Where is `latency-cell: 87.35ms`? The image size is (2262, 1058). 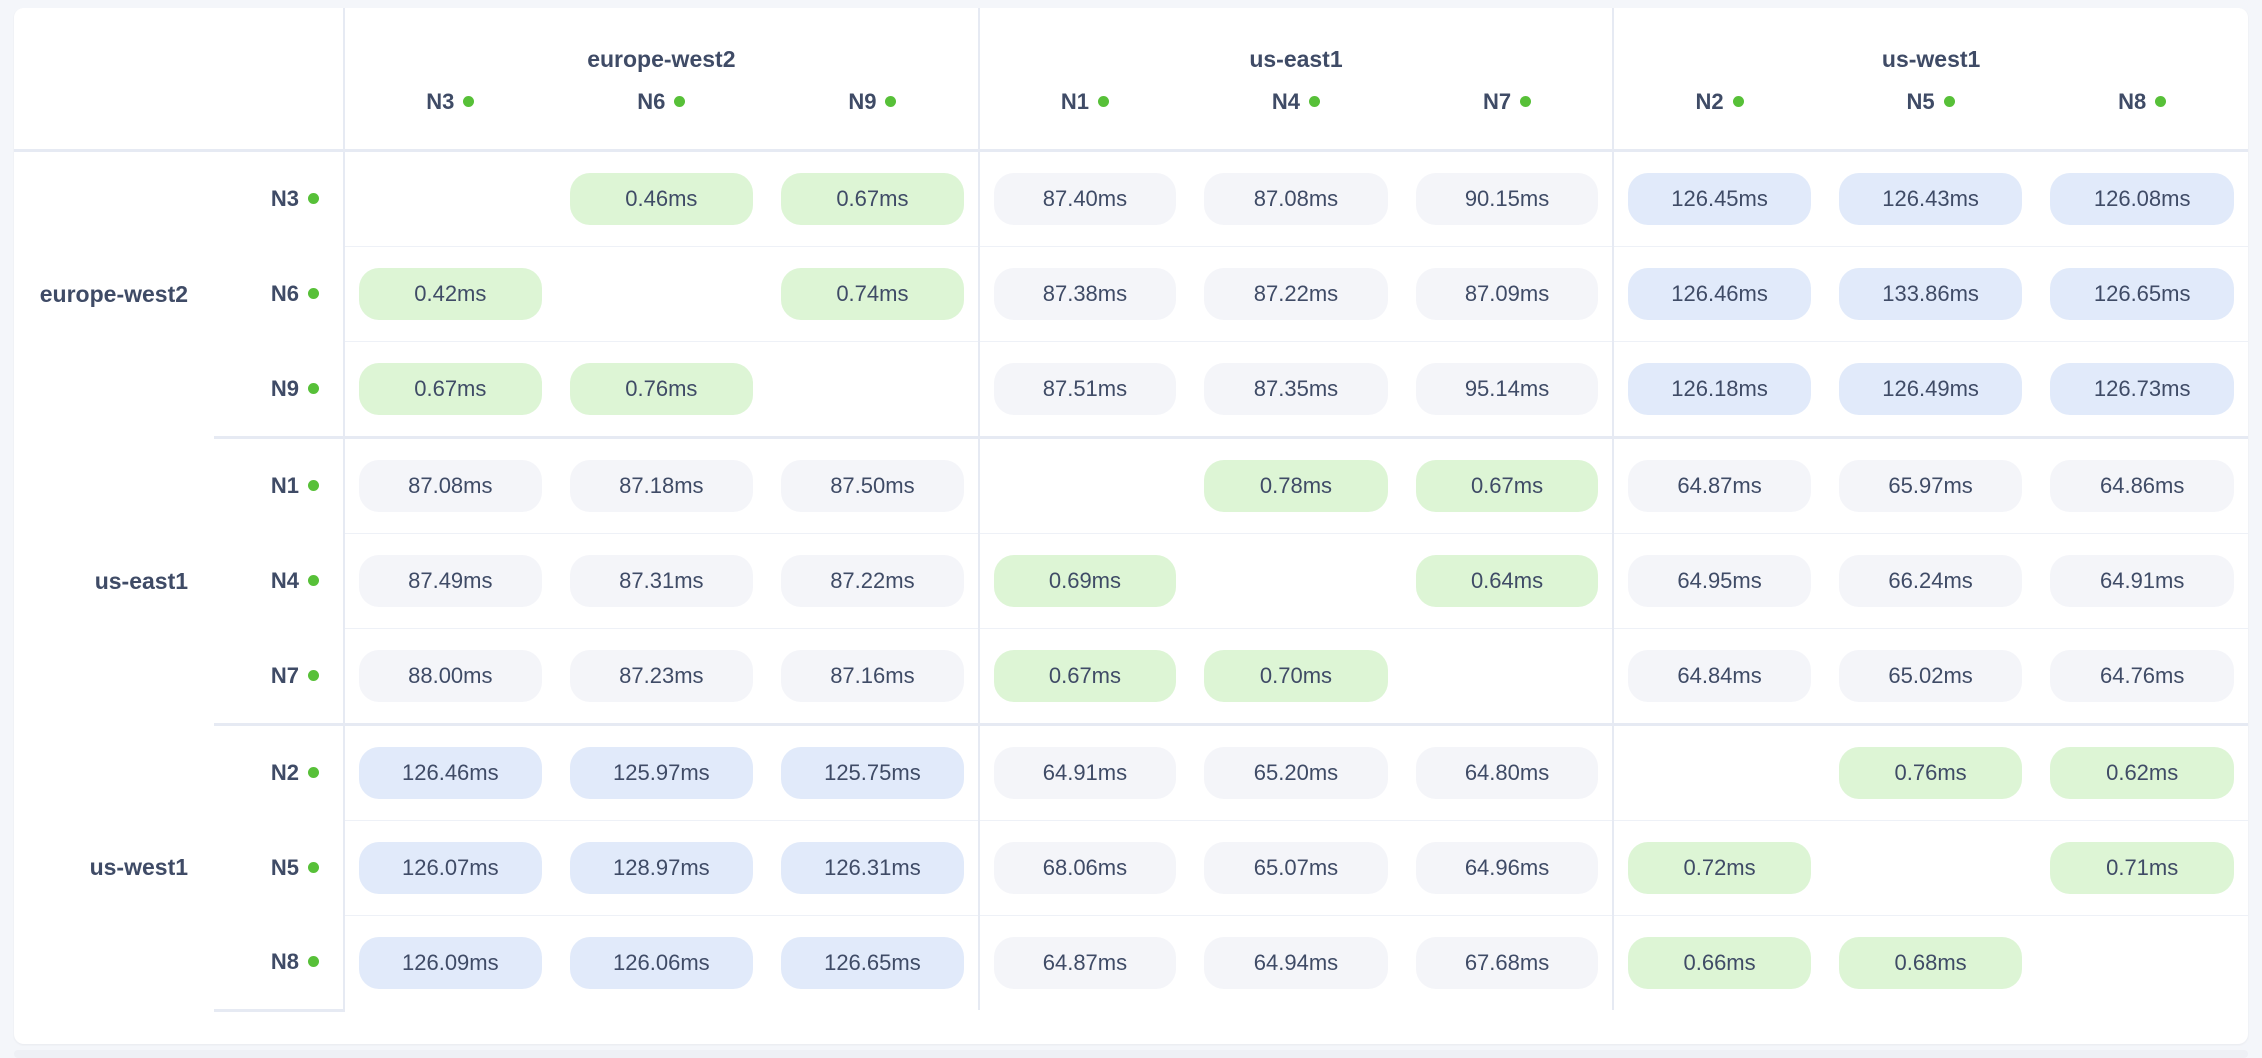
latency-cell: 87.35ms is located at coordinates (1296, 390).